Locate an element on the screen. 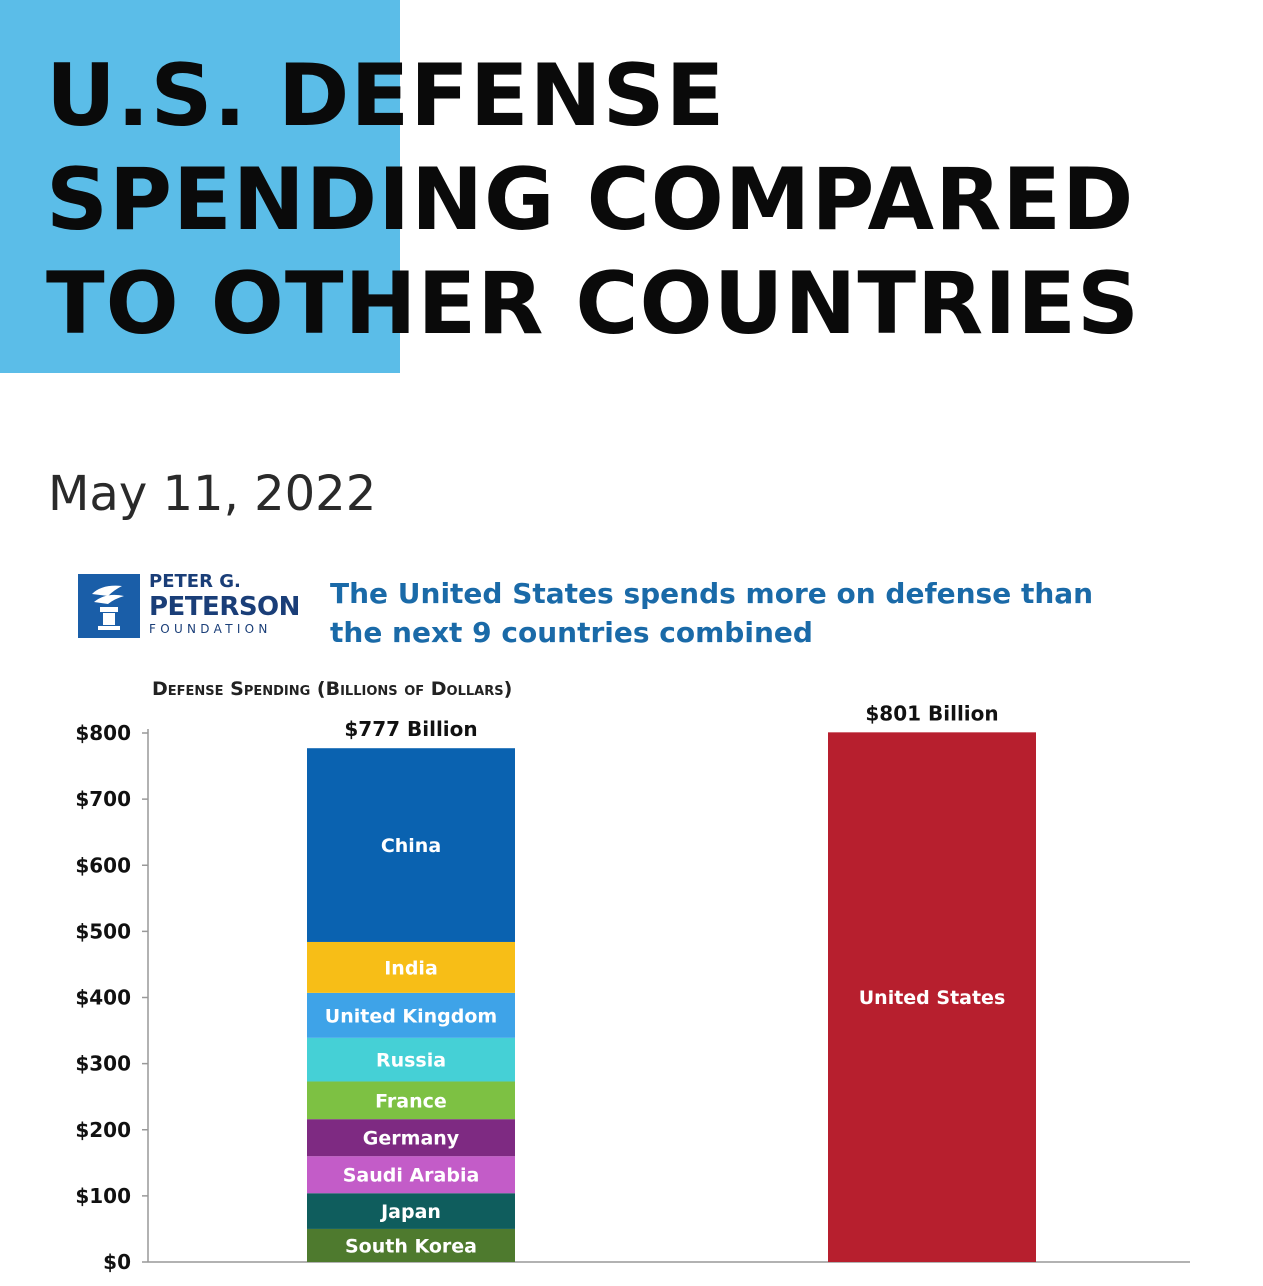 Image resolution: width=1263 pixels, height=1286 pixels. bar-total-label: $777 Billion is located at coordinates (410, 729).